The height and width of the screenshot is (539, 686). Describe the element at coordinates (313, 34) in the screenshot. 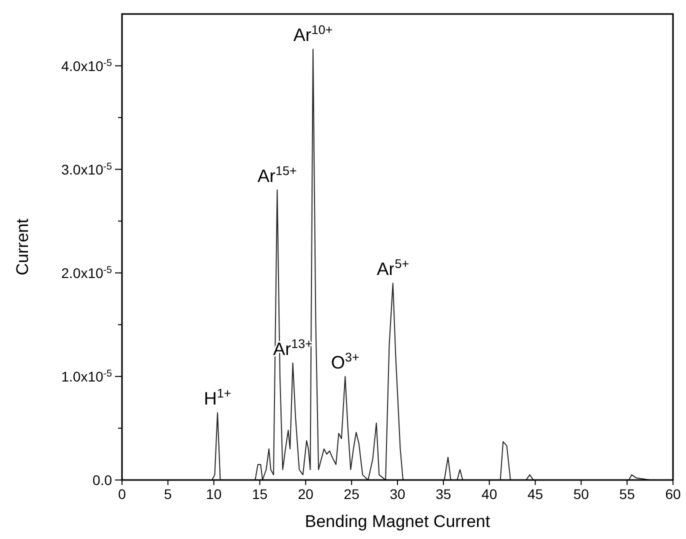

I see `annotation: Ar$^{10+}$` at that location.